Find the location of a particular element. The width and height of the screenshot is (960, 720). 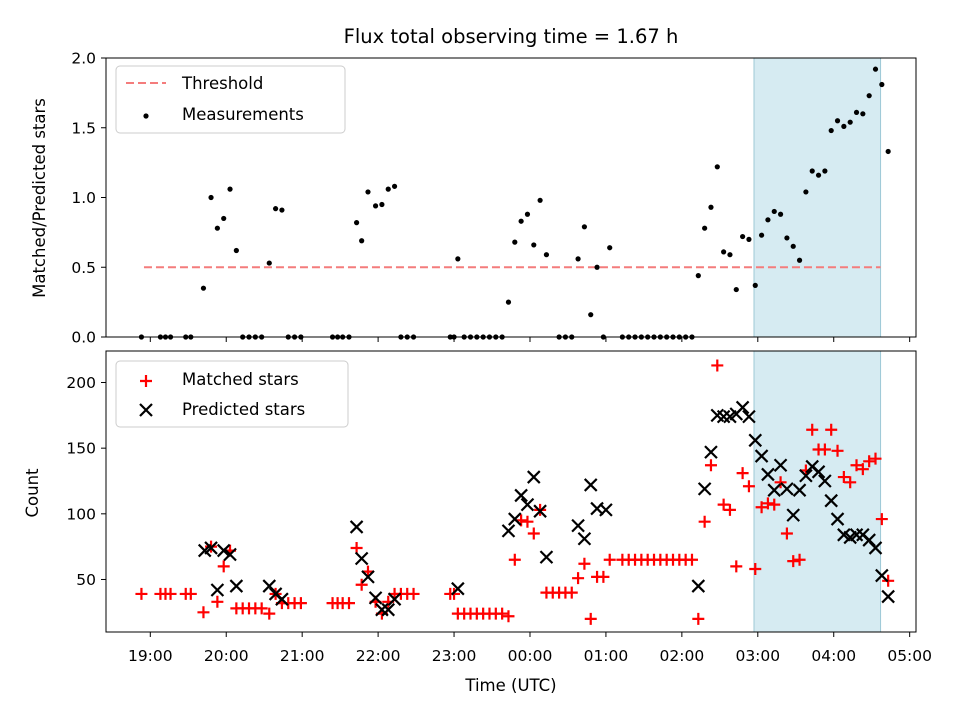

x-tick-label: 04:00 is located at coordinates (833, 656).